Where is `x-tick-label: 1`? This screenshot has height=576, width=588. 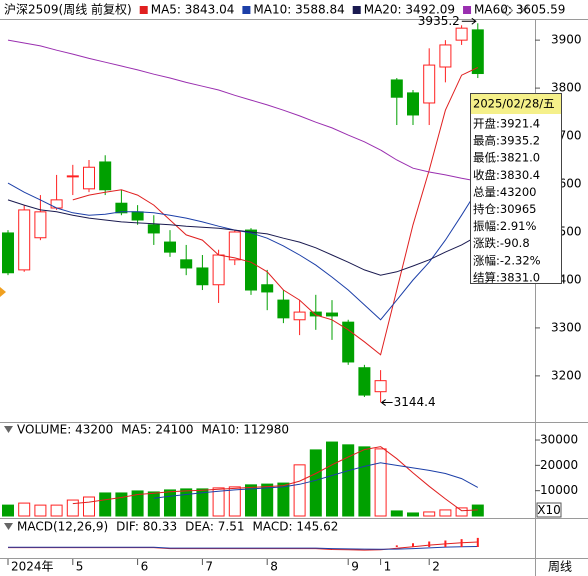 x-tick-label: 1 is located at coordinates (388, 567).